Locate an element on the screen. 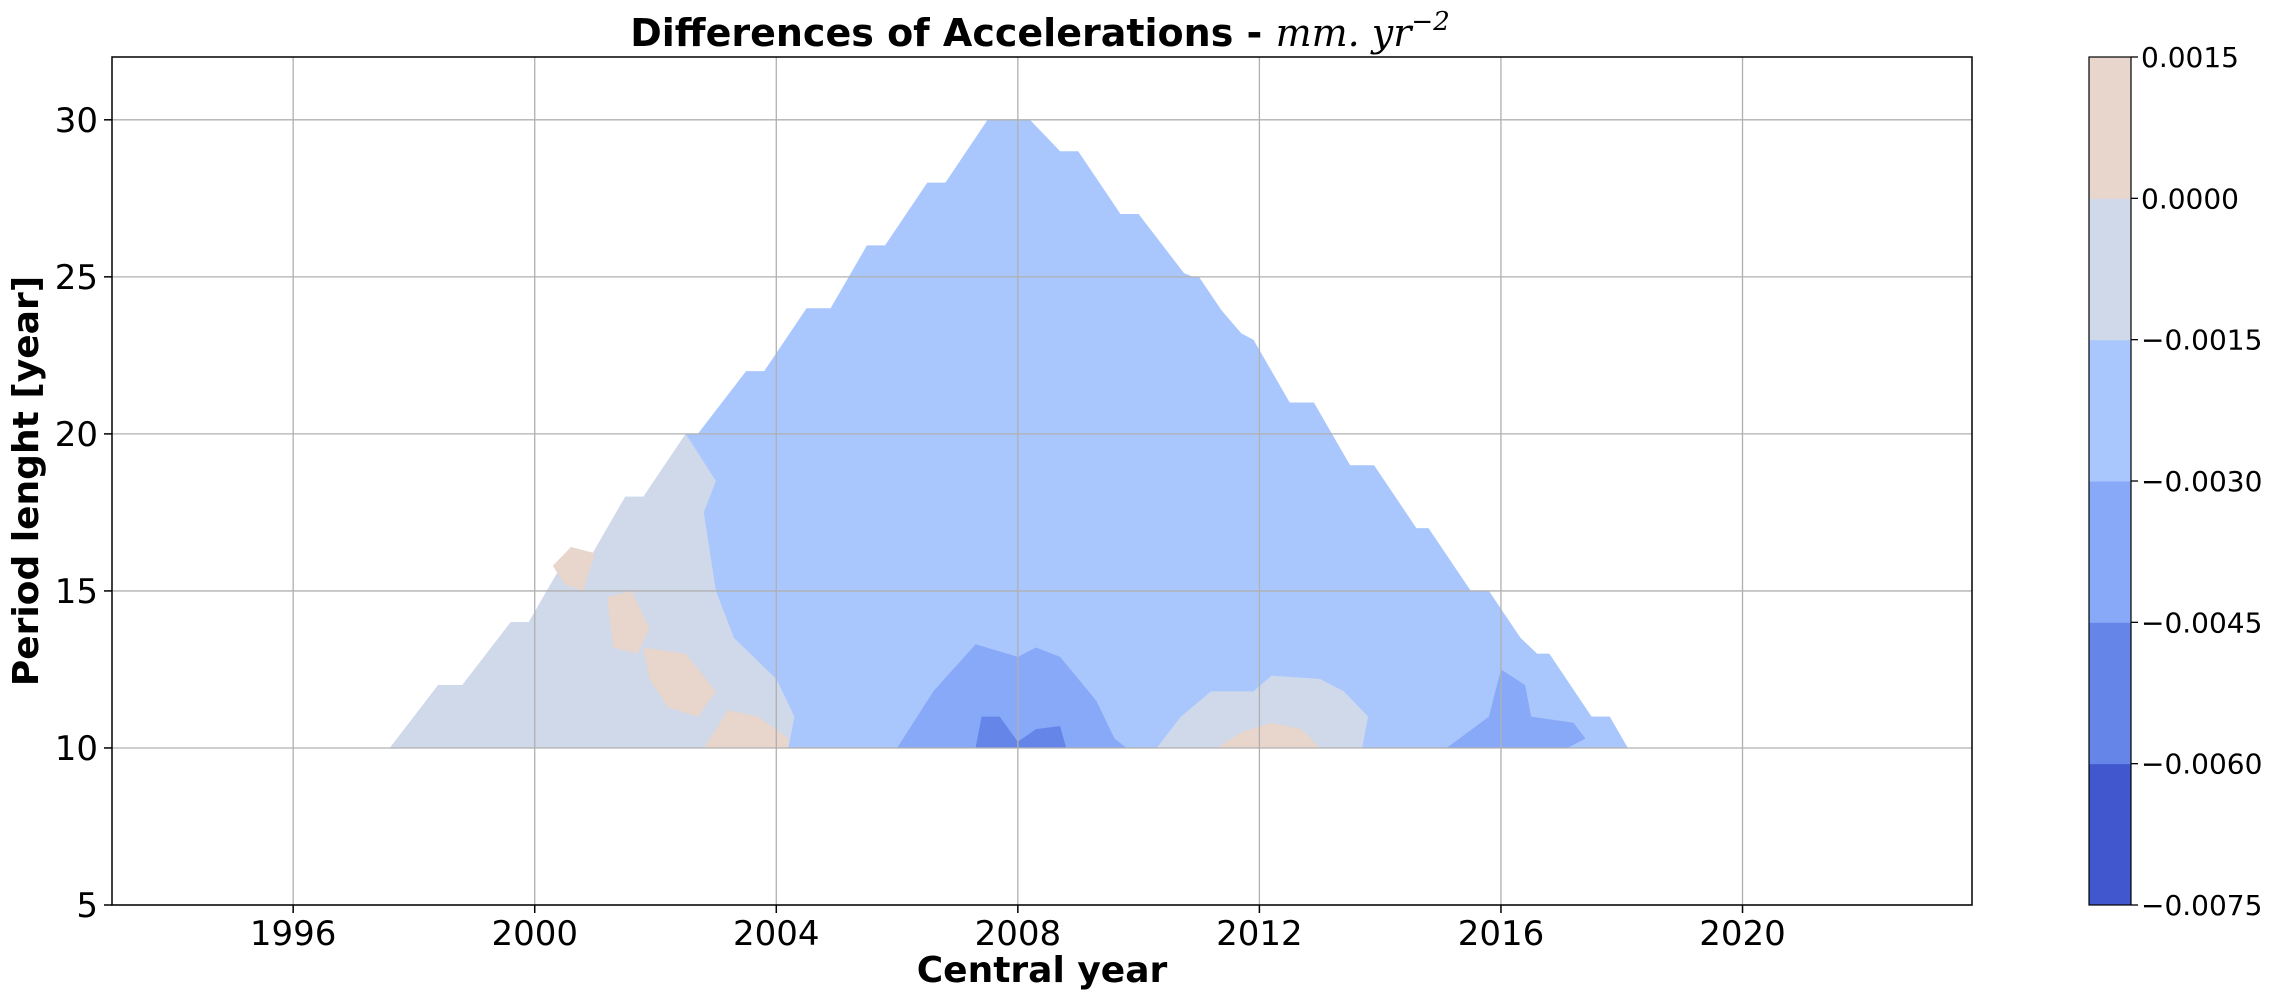 The image size is (2270, 997). x-tick-label: 2008 is located at coordinates (1018, 934).